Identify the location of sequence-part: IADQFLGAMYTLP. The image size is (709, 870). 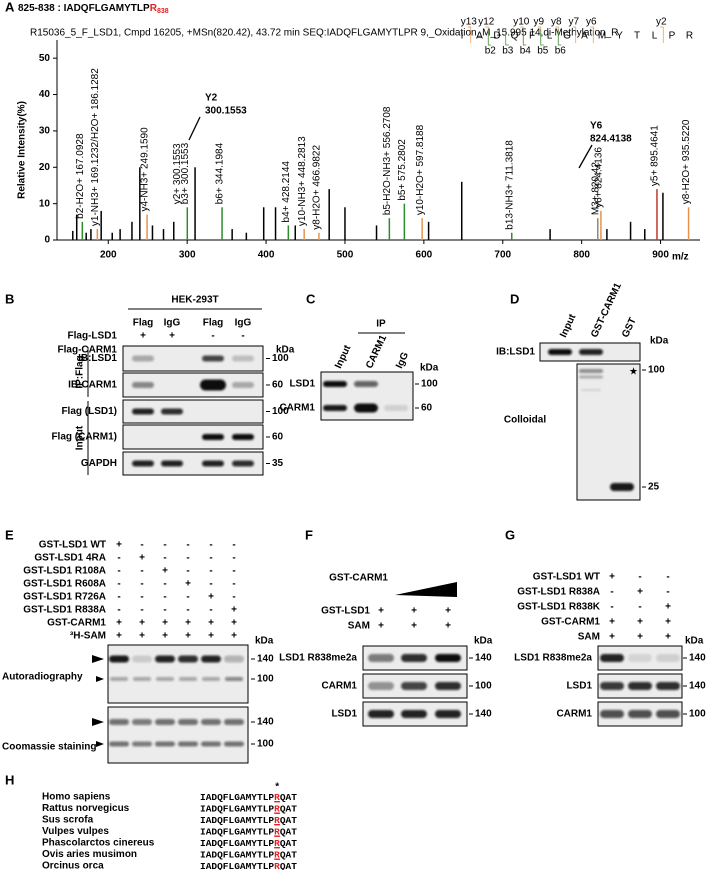
(237, 865).